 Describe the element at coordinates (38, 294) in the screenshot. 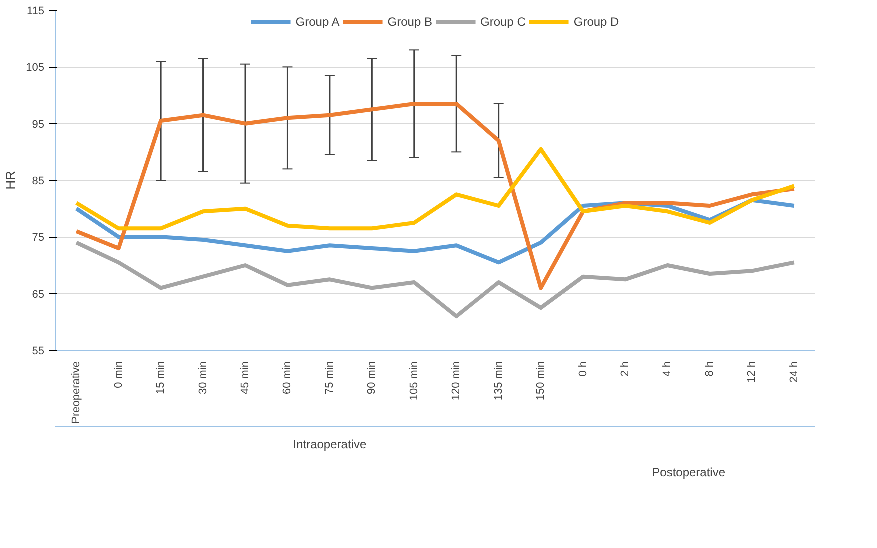

I see `y-tick-label: 65` at that location.